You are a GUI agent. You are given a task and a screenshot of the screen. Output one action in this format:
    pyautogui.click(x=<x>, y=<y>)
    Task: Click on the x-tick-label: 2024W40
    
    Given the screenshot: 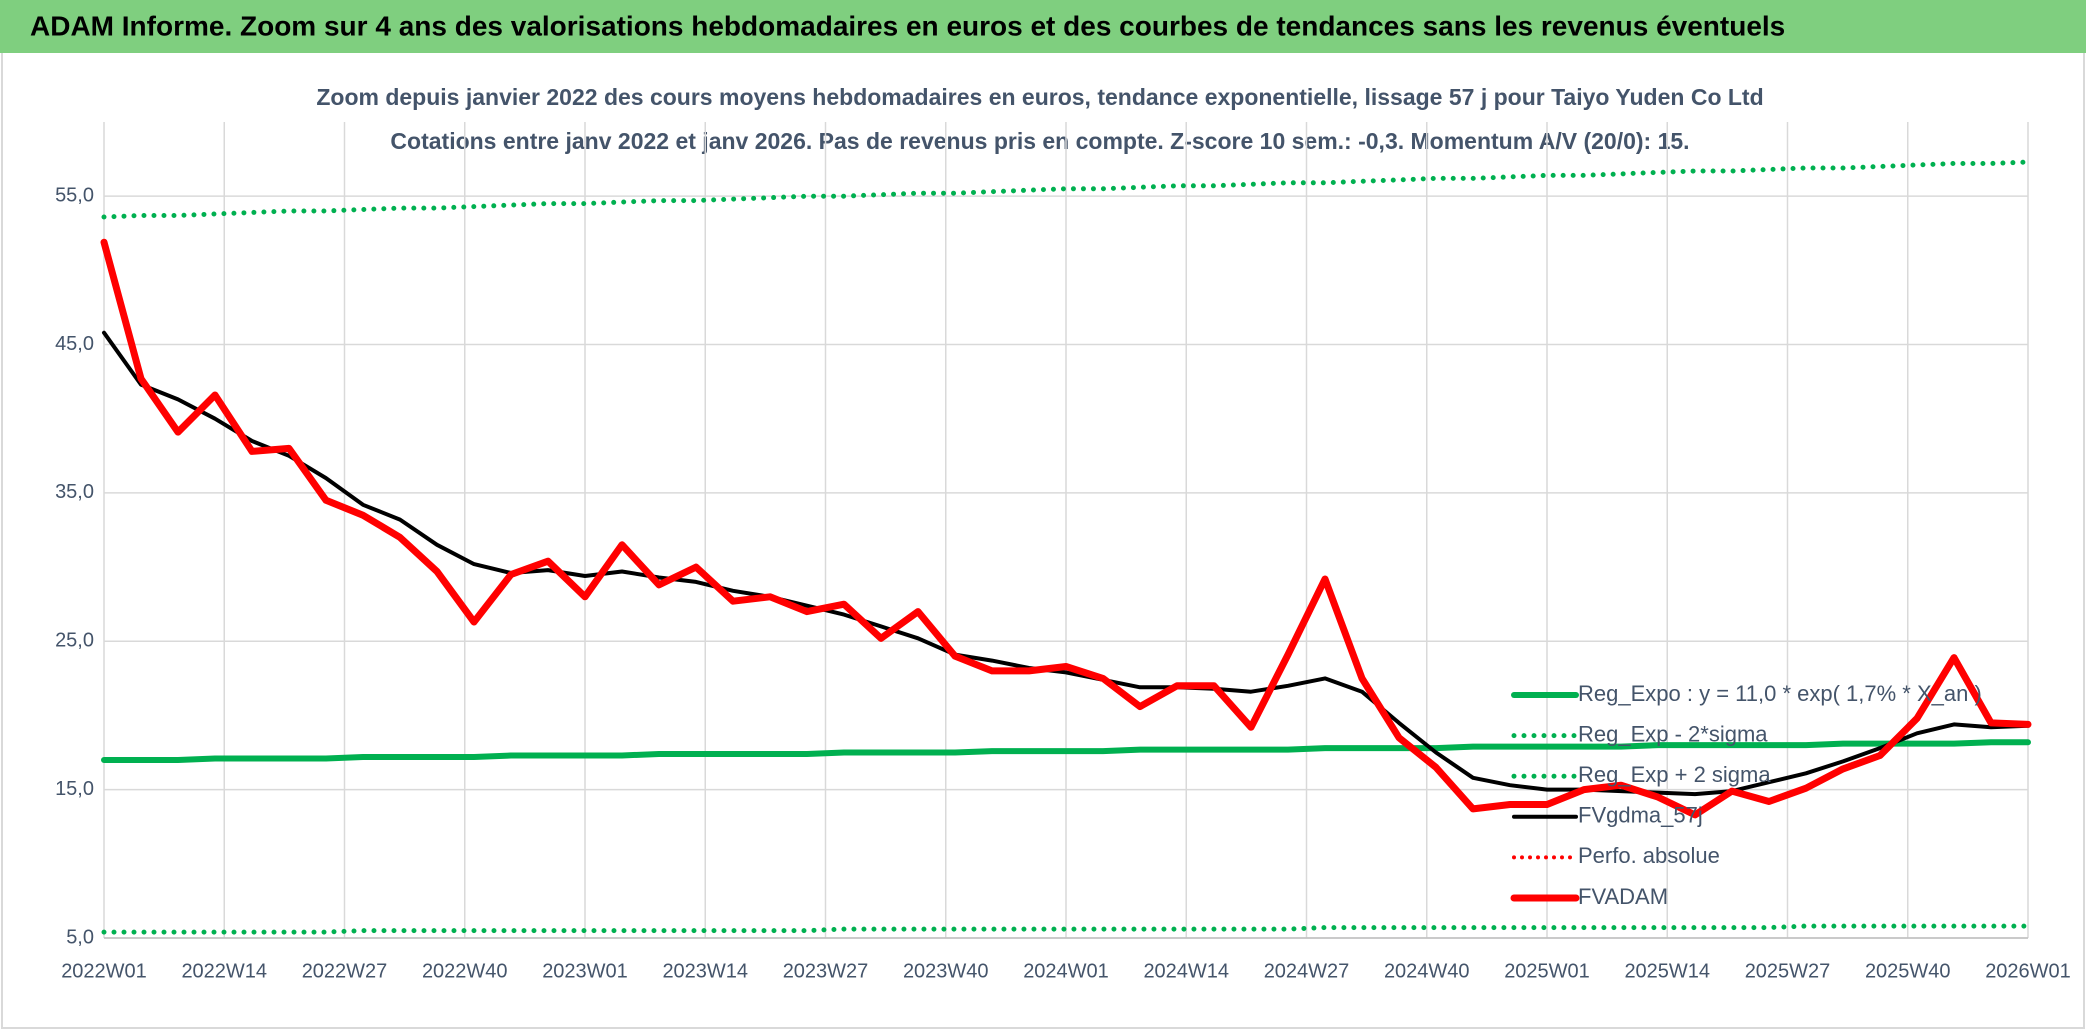 What is the action you would take?
    pyautogui.click(x=1427, y=971)
    